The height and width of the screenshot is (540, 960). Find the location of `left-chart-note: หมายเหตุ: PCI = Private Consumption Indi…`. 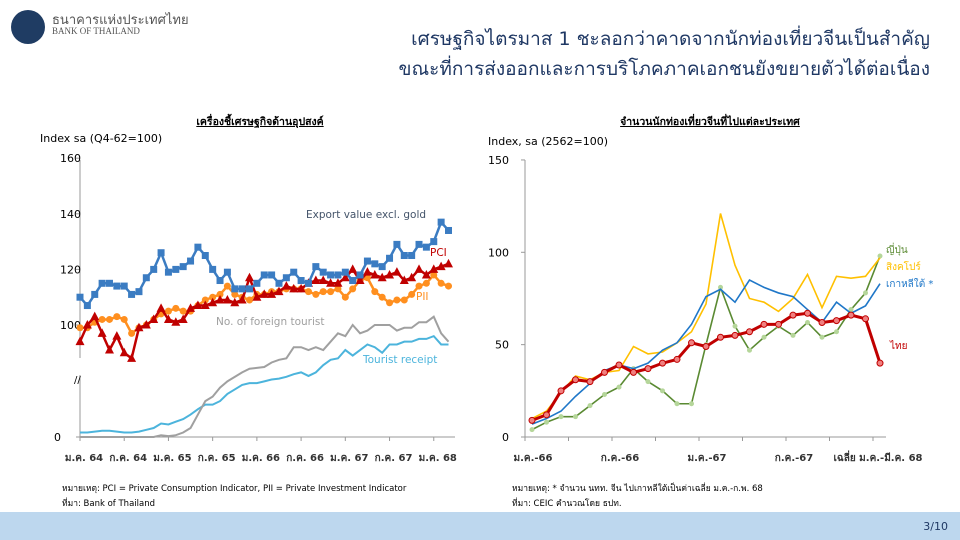

left-chart-note: หมายเหตุ: PCI = Private Consumption Indi… is located at coordinates (234, 489).